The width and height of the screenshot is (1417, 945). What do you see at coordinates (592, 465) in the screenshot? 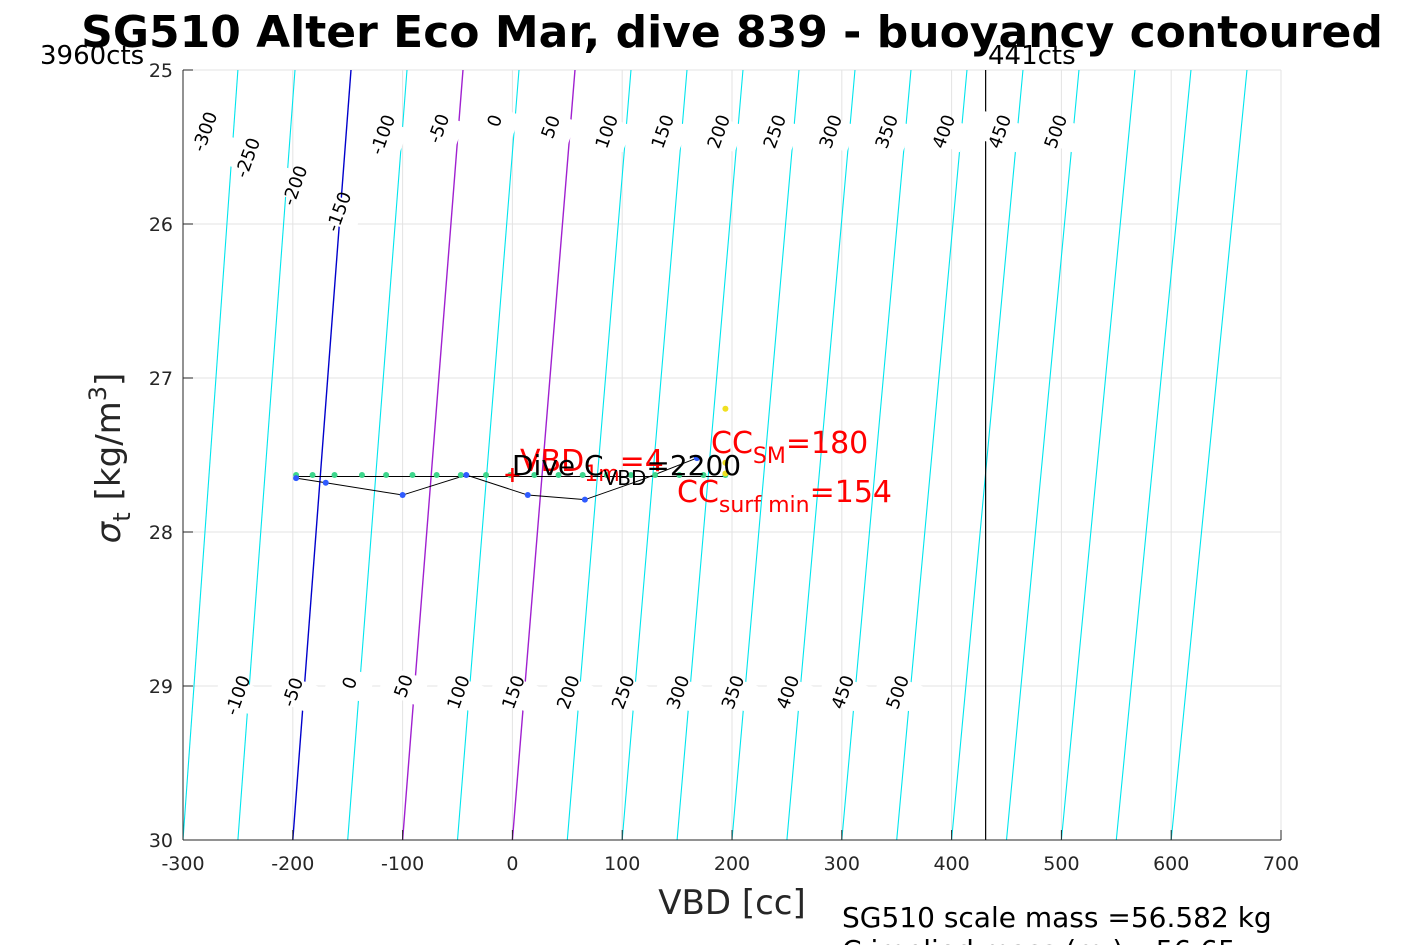
I see `vbd-1m-annotation: VBD1m=4` at bounding box center [592, 465].